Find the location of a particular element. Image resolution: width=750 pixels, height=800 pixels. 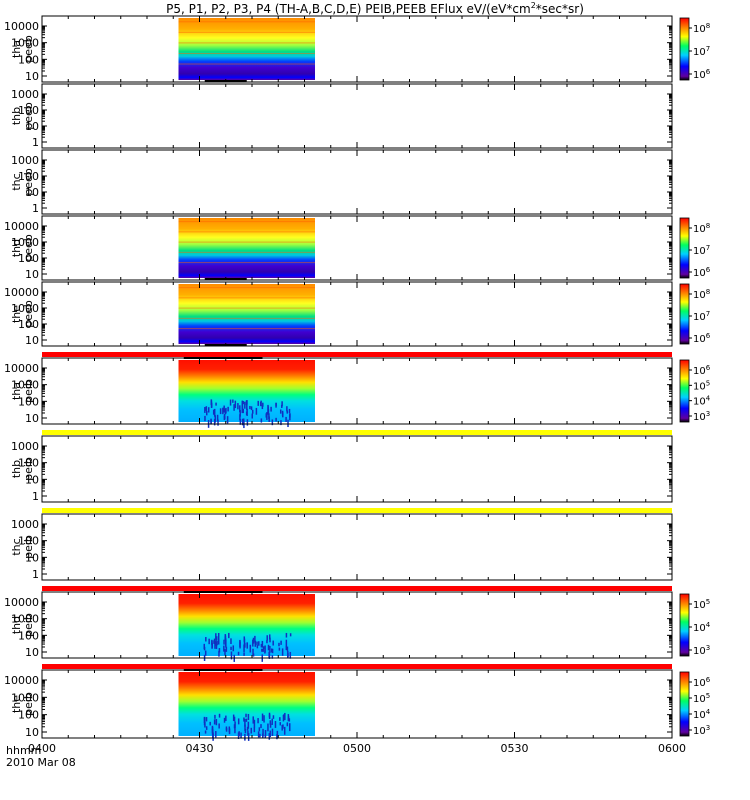

x-tick-label: 0600 is located at coordinates (672, 748).